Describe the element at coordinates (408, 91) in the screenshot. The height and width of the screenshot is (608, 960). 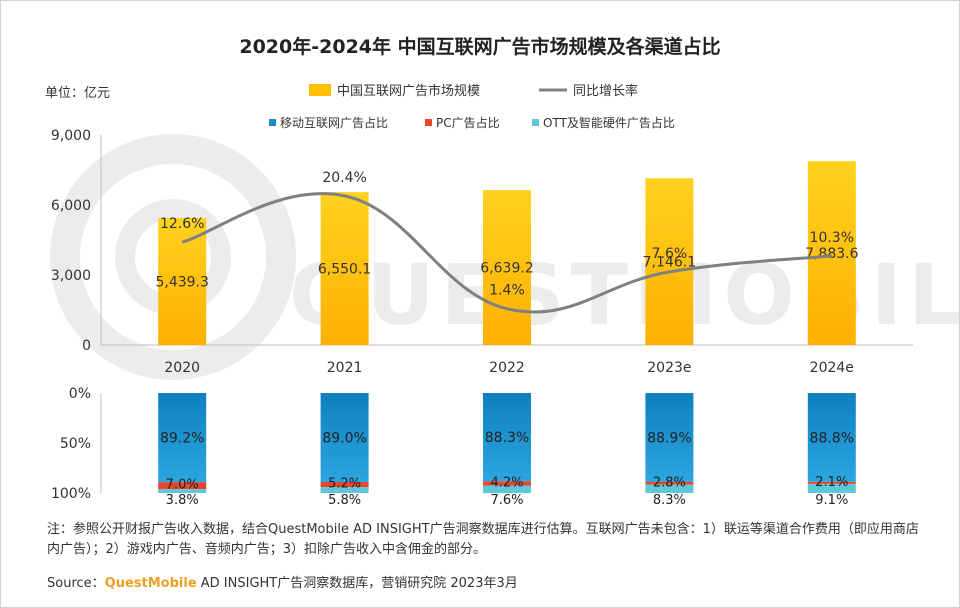
I see `legend-label-market-size: 中国互联网广告市场规模` at that location.